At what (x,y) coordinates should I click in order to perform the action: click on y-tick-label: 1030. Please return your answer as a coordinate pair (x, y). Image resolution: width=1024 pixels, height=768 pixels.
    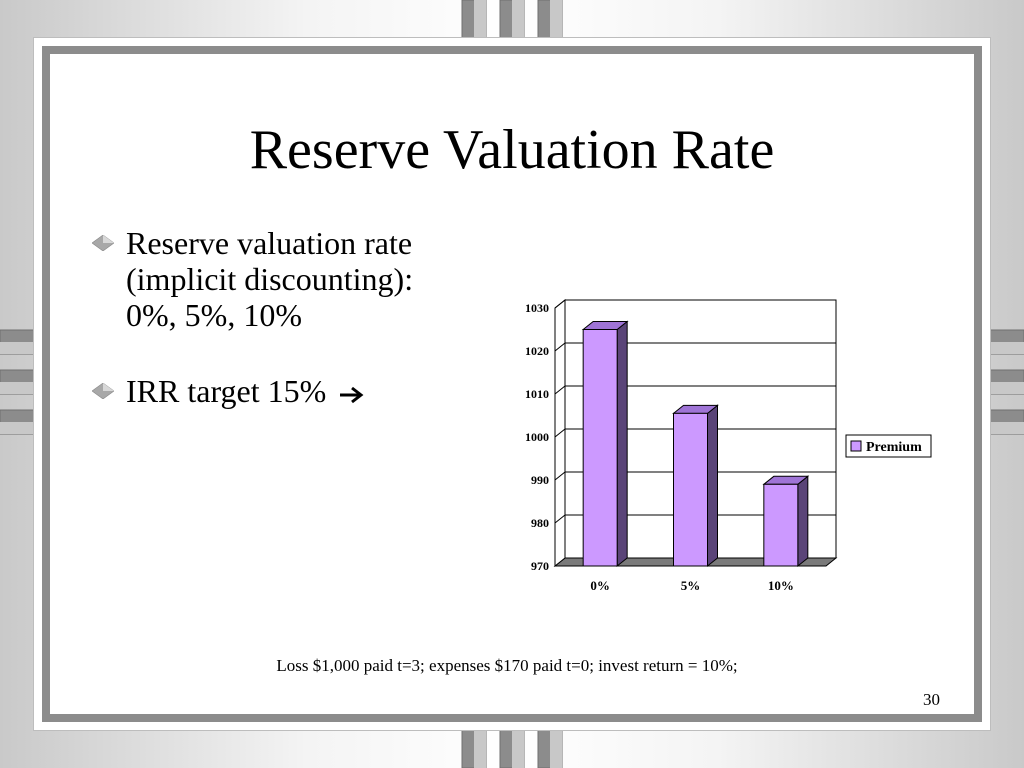
    Looking at the image, I should click on (537, 308).